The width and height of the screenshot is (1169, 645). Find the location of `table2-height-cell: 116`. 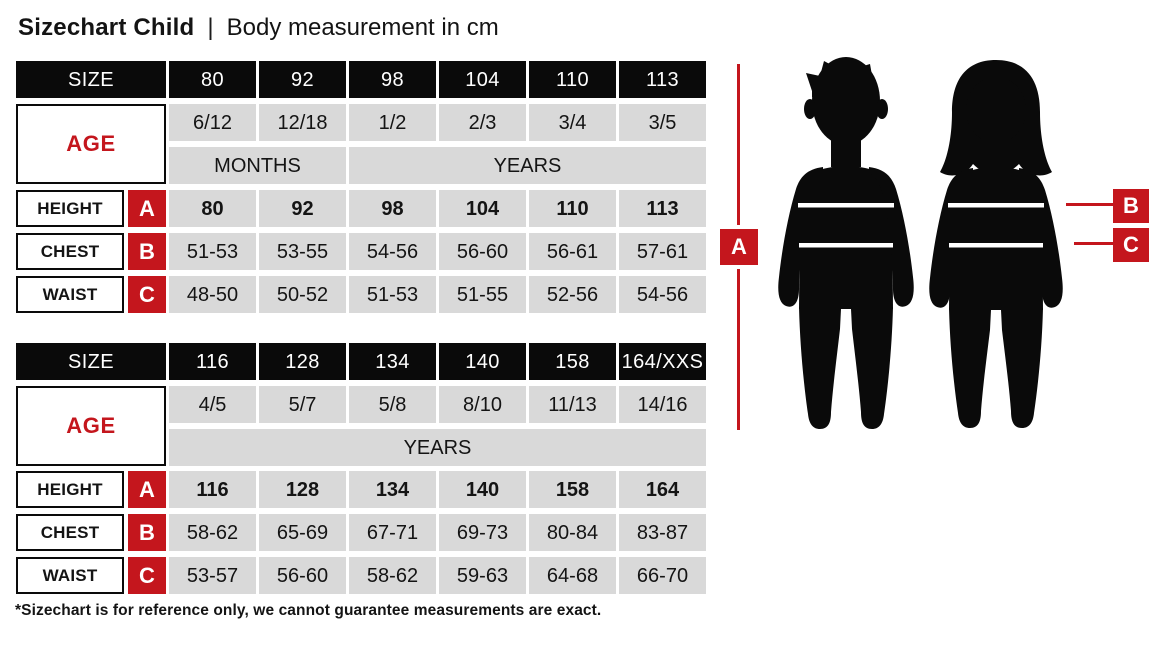

table2-height-cell: 116 is located at coordinates (212, 489).